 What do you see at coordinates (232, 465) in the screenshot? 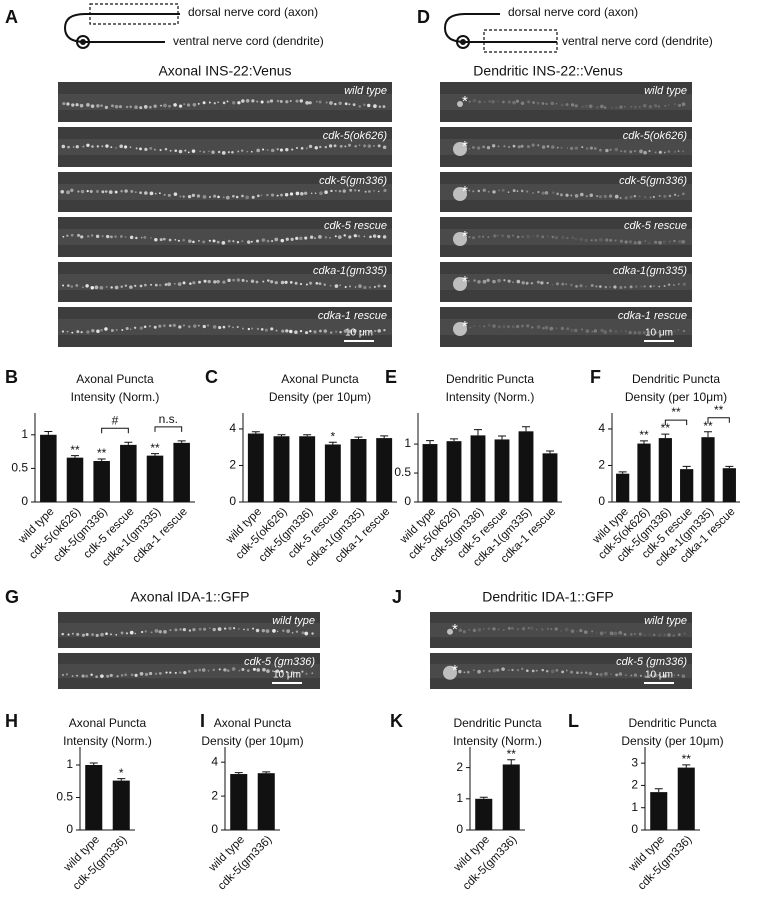
I see `y-tick-label: 2` at bounding box center [232, 465].